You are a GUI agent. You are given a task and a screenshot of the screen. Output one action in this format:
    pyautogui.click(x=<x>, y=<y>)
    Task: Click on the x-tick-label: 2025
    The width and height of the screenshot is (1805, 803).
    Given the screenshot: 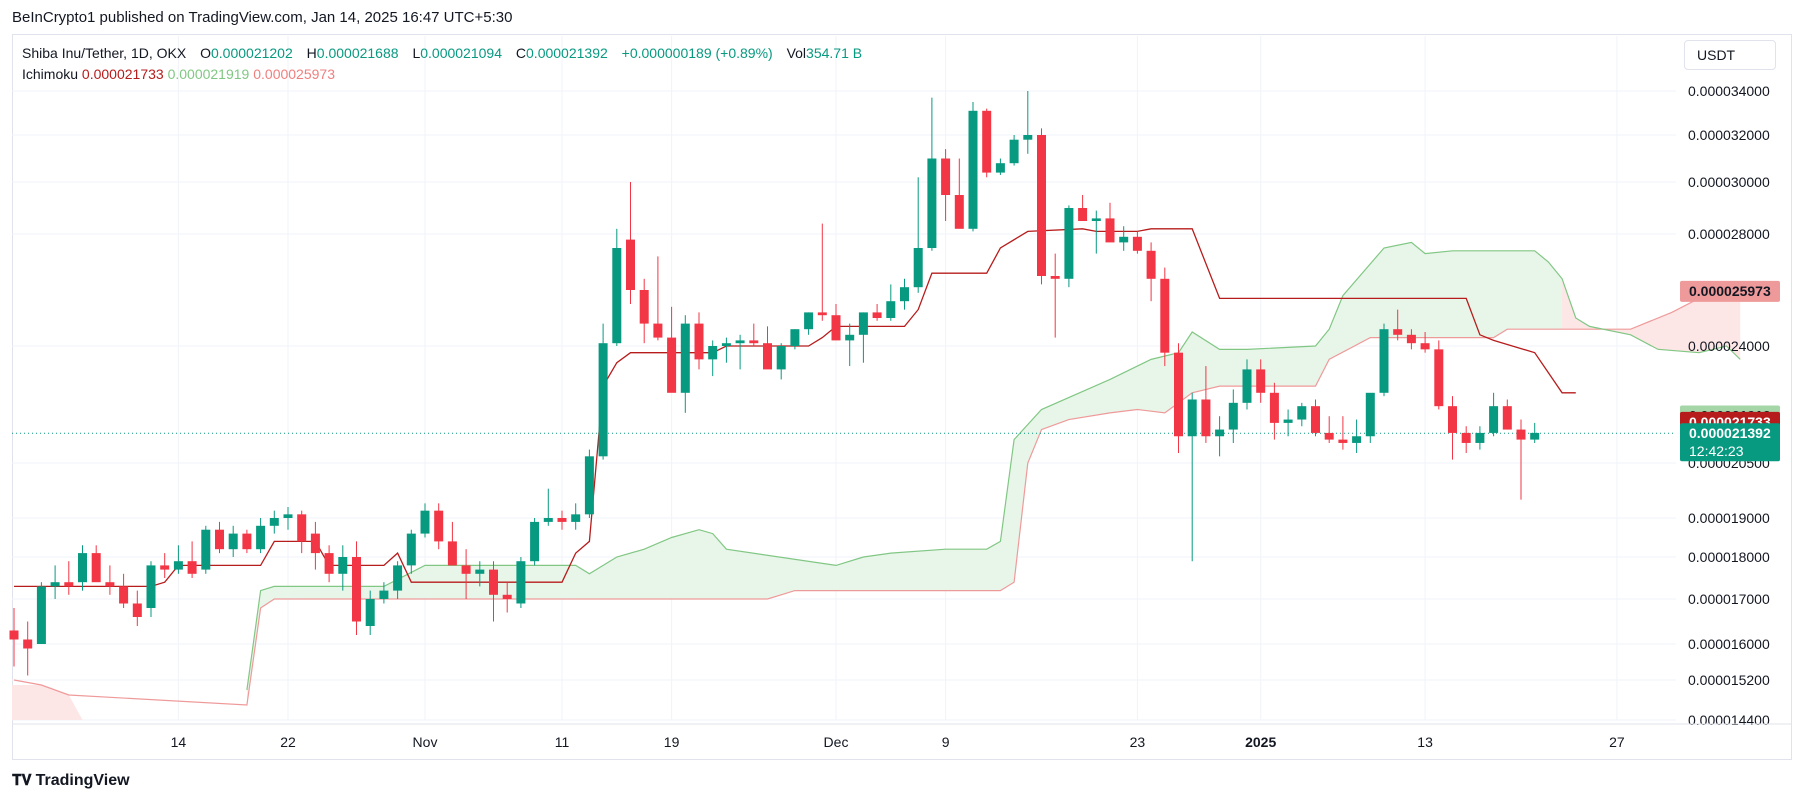 What is the action you would take?
    pyautogui.click(x=1260, y=742)
    